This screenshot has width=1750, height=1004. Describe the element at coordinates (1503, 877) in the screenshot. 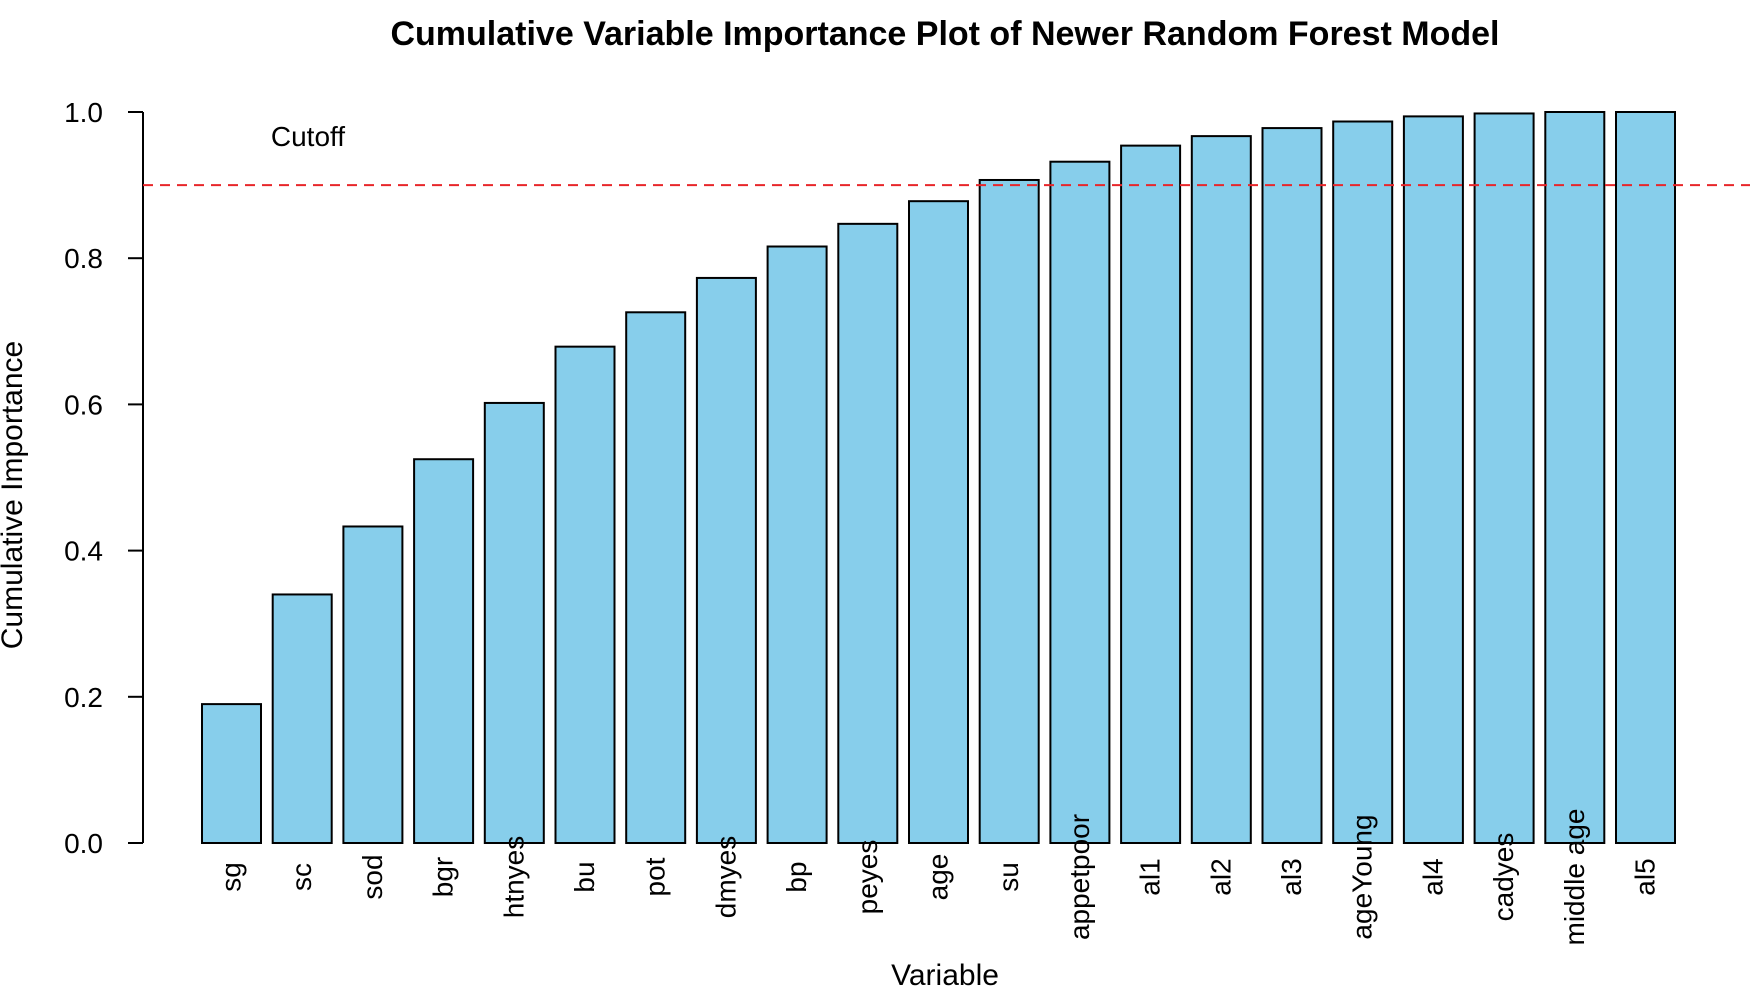

I see `x-tick-label: cadyes` at that location.